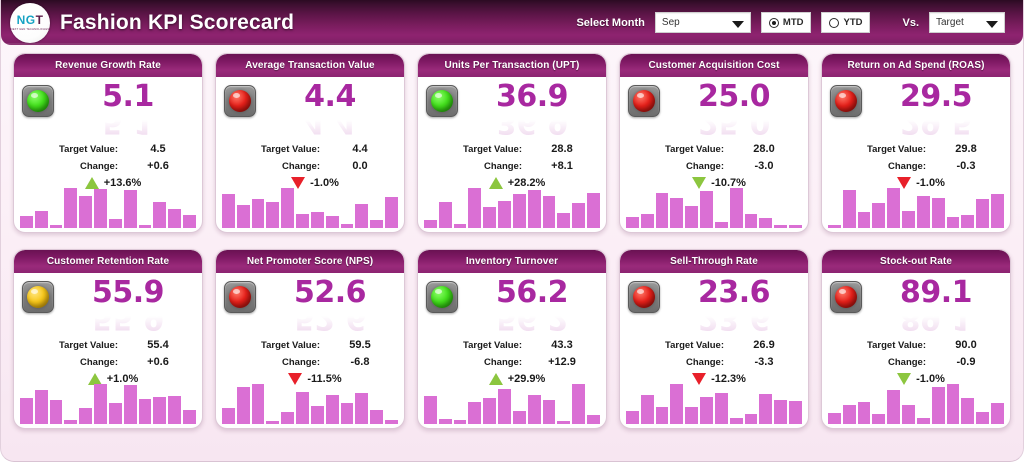  What do you see at coordinates (324, 379) in the screenshot?
I see `delta-percent: -11.5%` at bounding box center [324, 379].